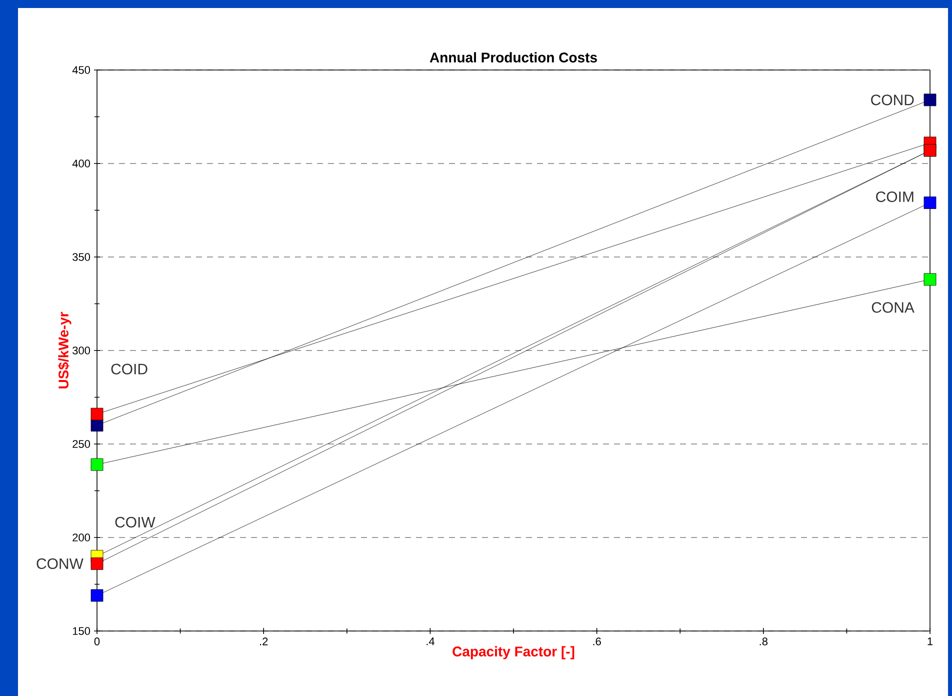  What do you see at coordinates (513, 57) in the screenshot?
I see `chart-title: Annual Production Costs` at bounding box center [513, 57].